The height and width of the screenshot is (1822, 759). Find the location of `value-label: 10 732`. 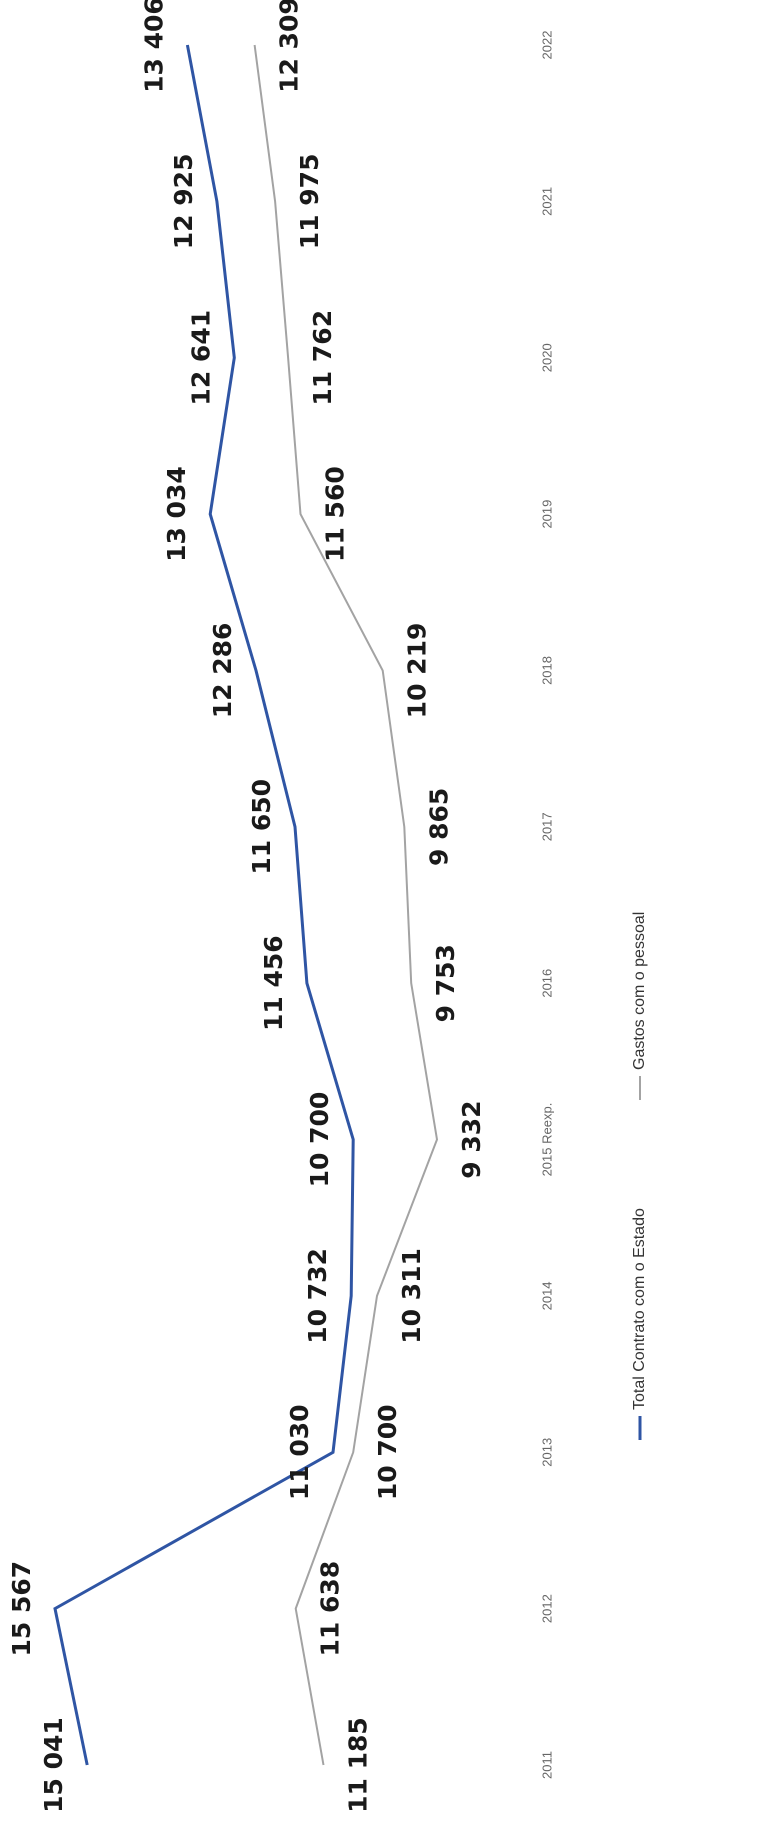

value-label: 10 732 is located at coordinates (317, 1296).